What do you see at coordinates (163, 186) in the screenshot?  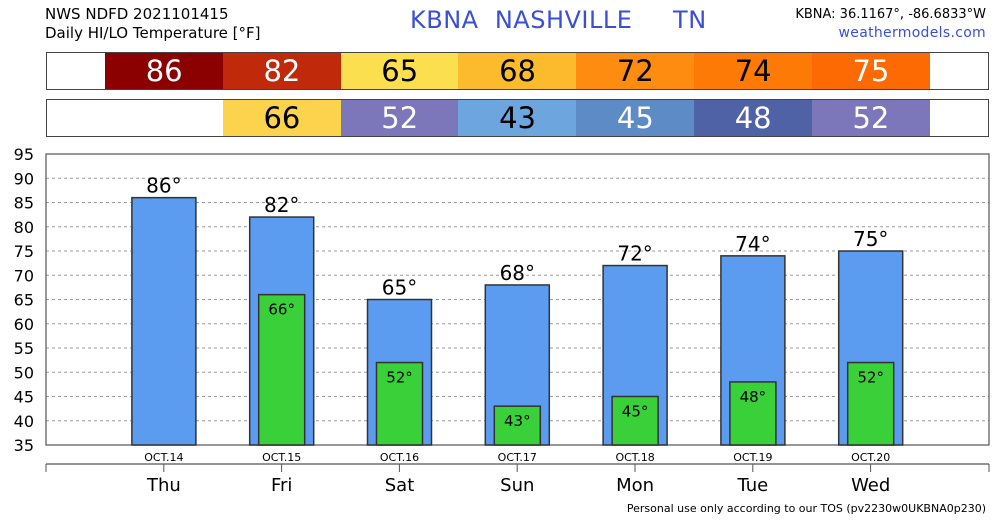 I see `hi-data-label: 86°` at bounding box center [163, 186].